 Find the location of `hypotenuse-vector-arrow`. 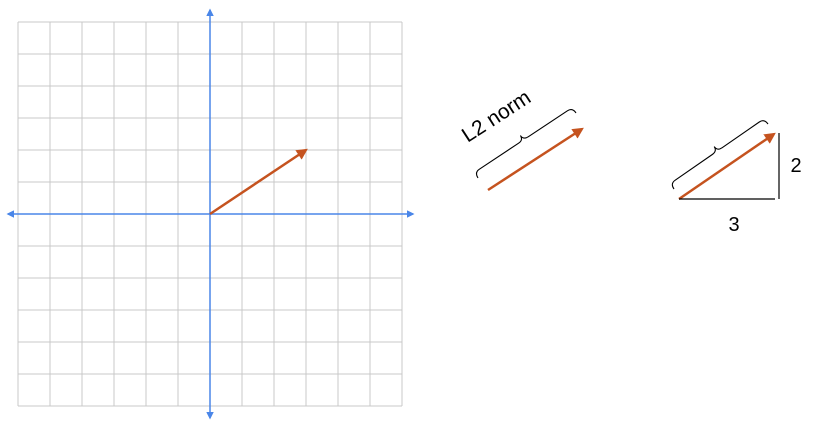

hypotenuse-vector-arrow is located at coordinates (727, 166).